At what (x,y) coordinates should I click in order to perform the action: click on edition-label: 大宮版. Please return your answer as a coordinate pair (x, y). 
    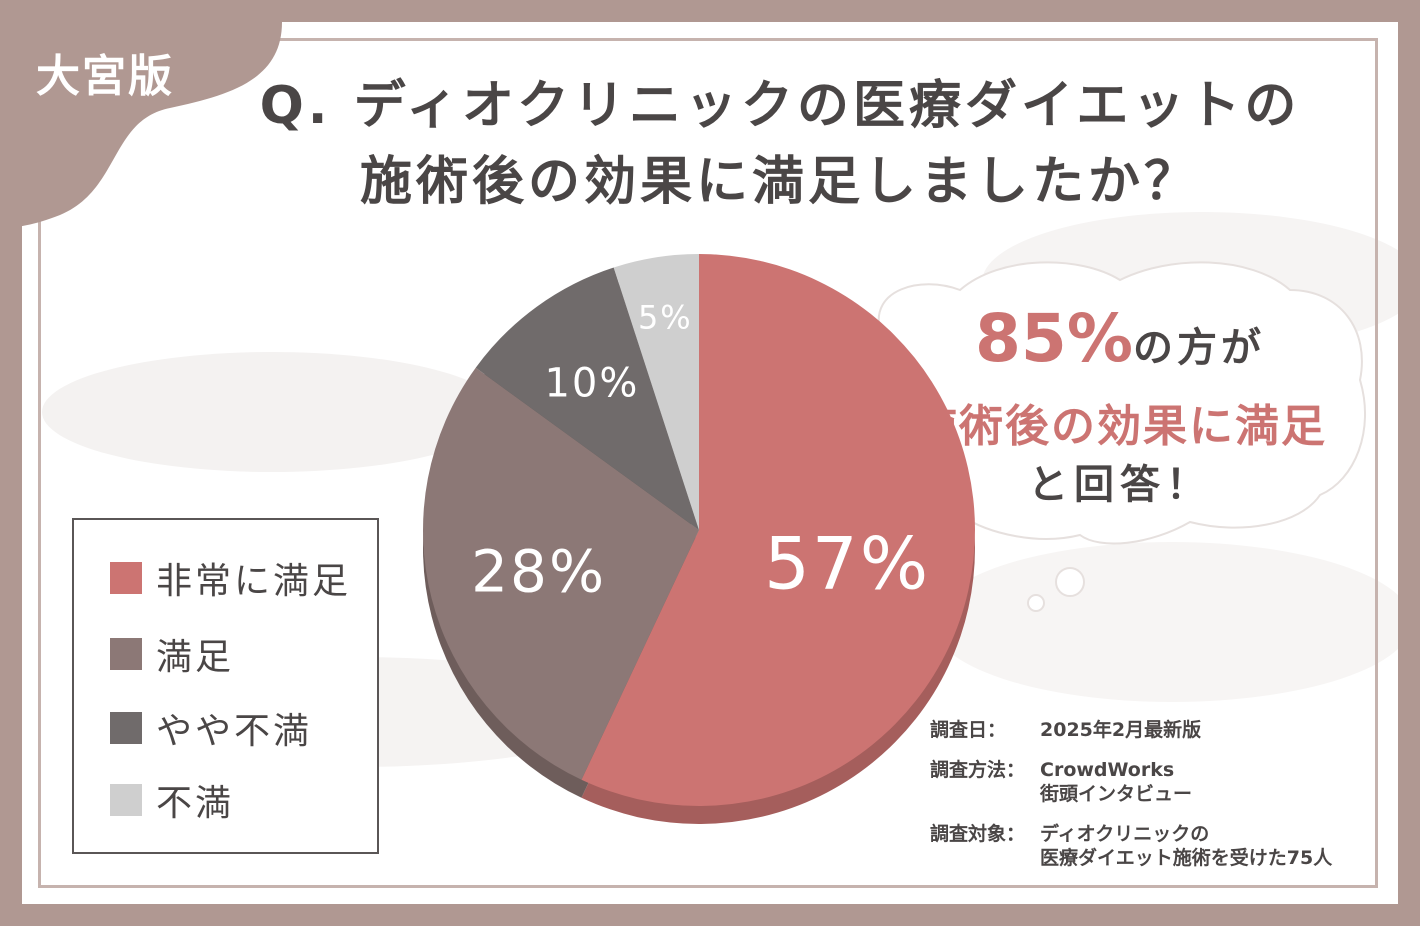
    Looking at the image, I should click on (105, 76).